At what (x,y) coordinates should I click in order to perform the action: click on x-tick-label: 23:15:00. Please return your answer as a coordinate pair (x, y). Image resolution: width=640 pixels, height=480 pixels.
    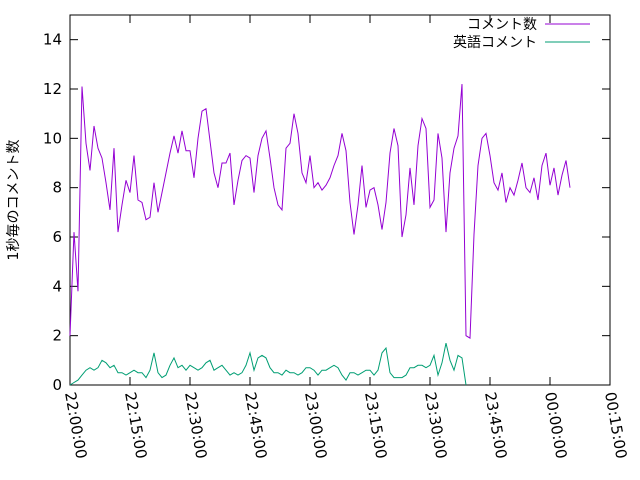
    Looking at the image, I should click on (375, 425).